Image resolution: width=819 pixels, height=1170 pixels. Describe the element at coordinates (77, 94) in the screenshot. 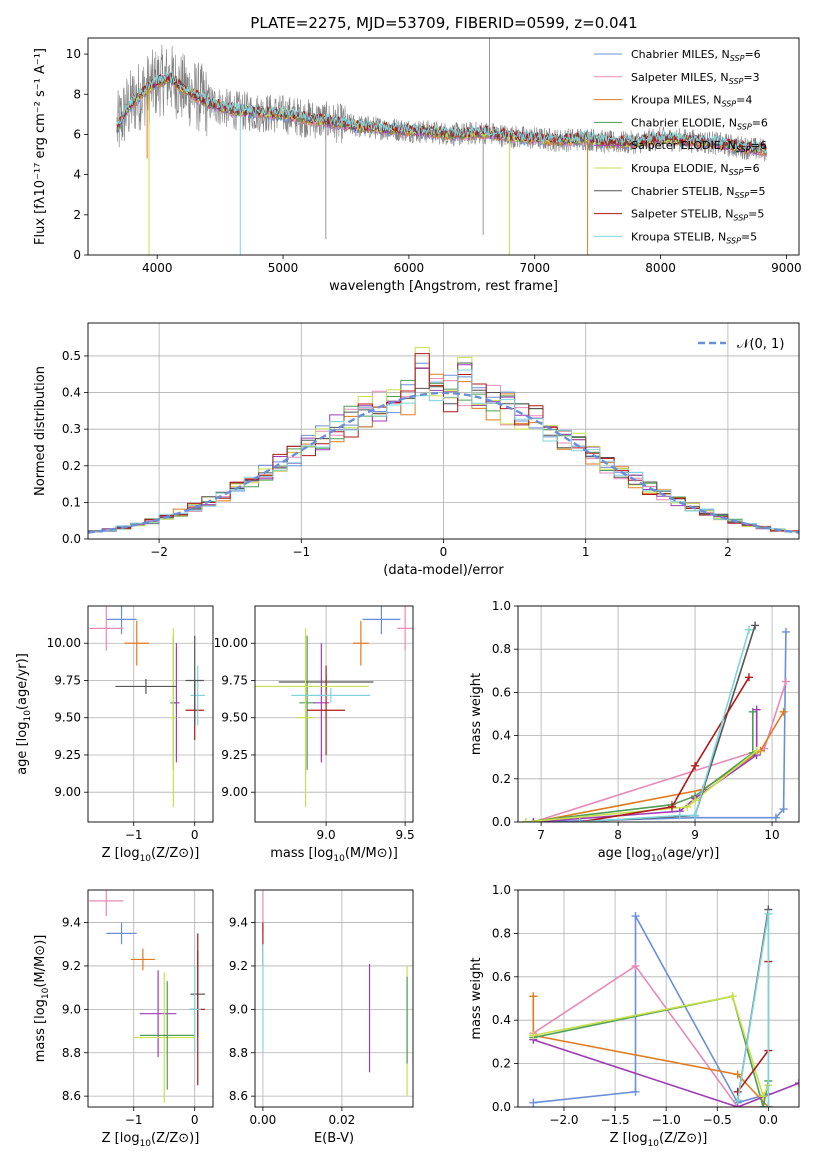

I see `y-tick-label: 8` at that location.